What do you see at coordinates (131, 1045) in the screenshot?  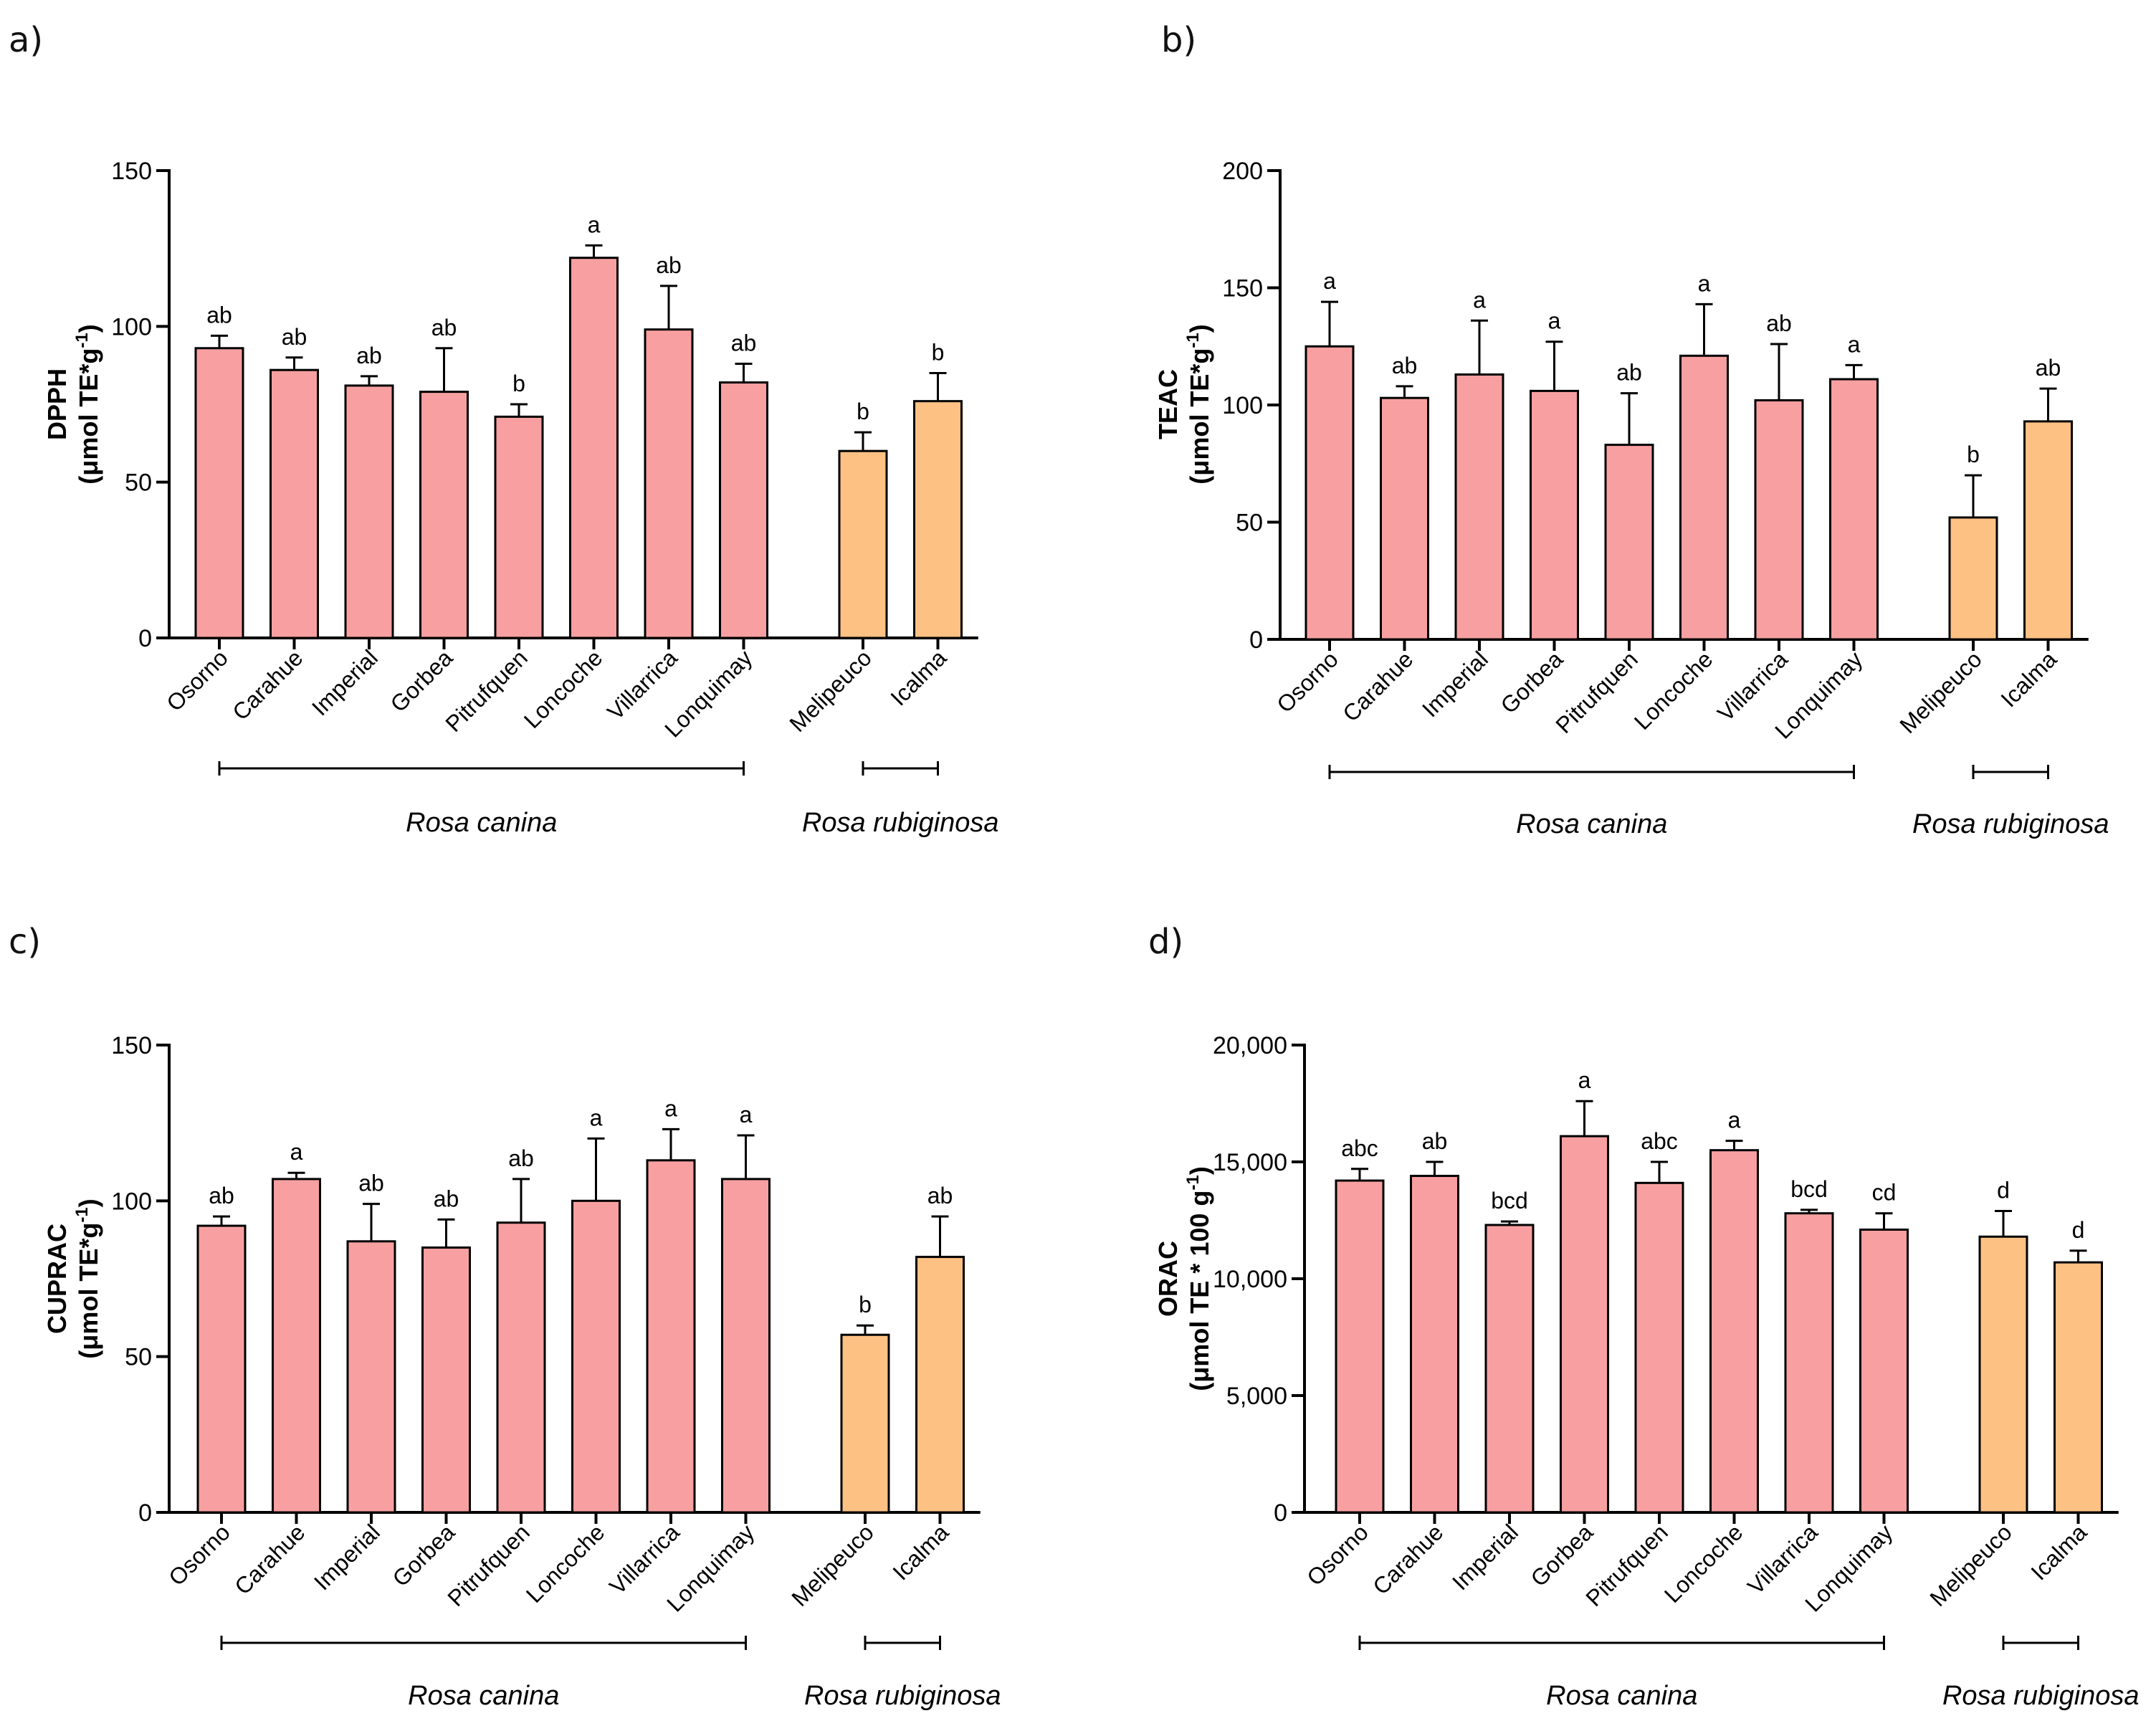 I see `y-tick-label: 150` at bounding box center [131, 1045].